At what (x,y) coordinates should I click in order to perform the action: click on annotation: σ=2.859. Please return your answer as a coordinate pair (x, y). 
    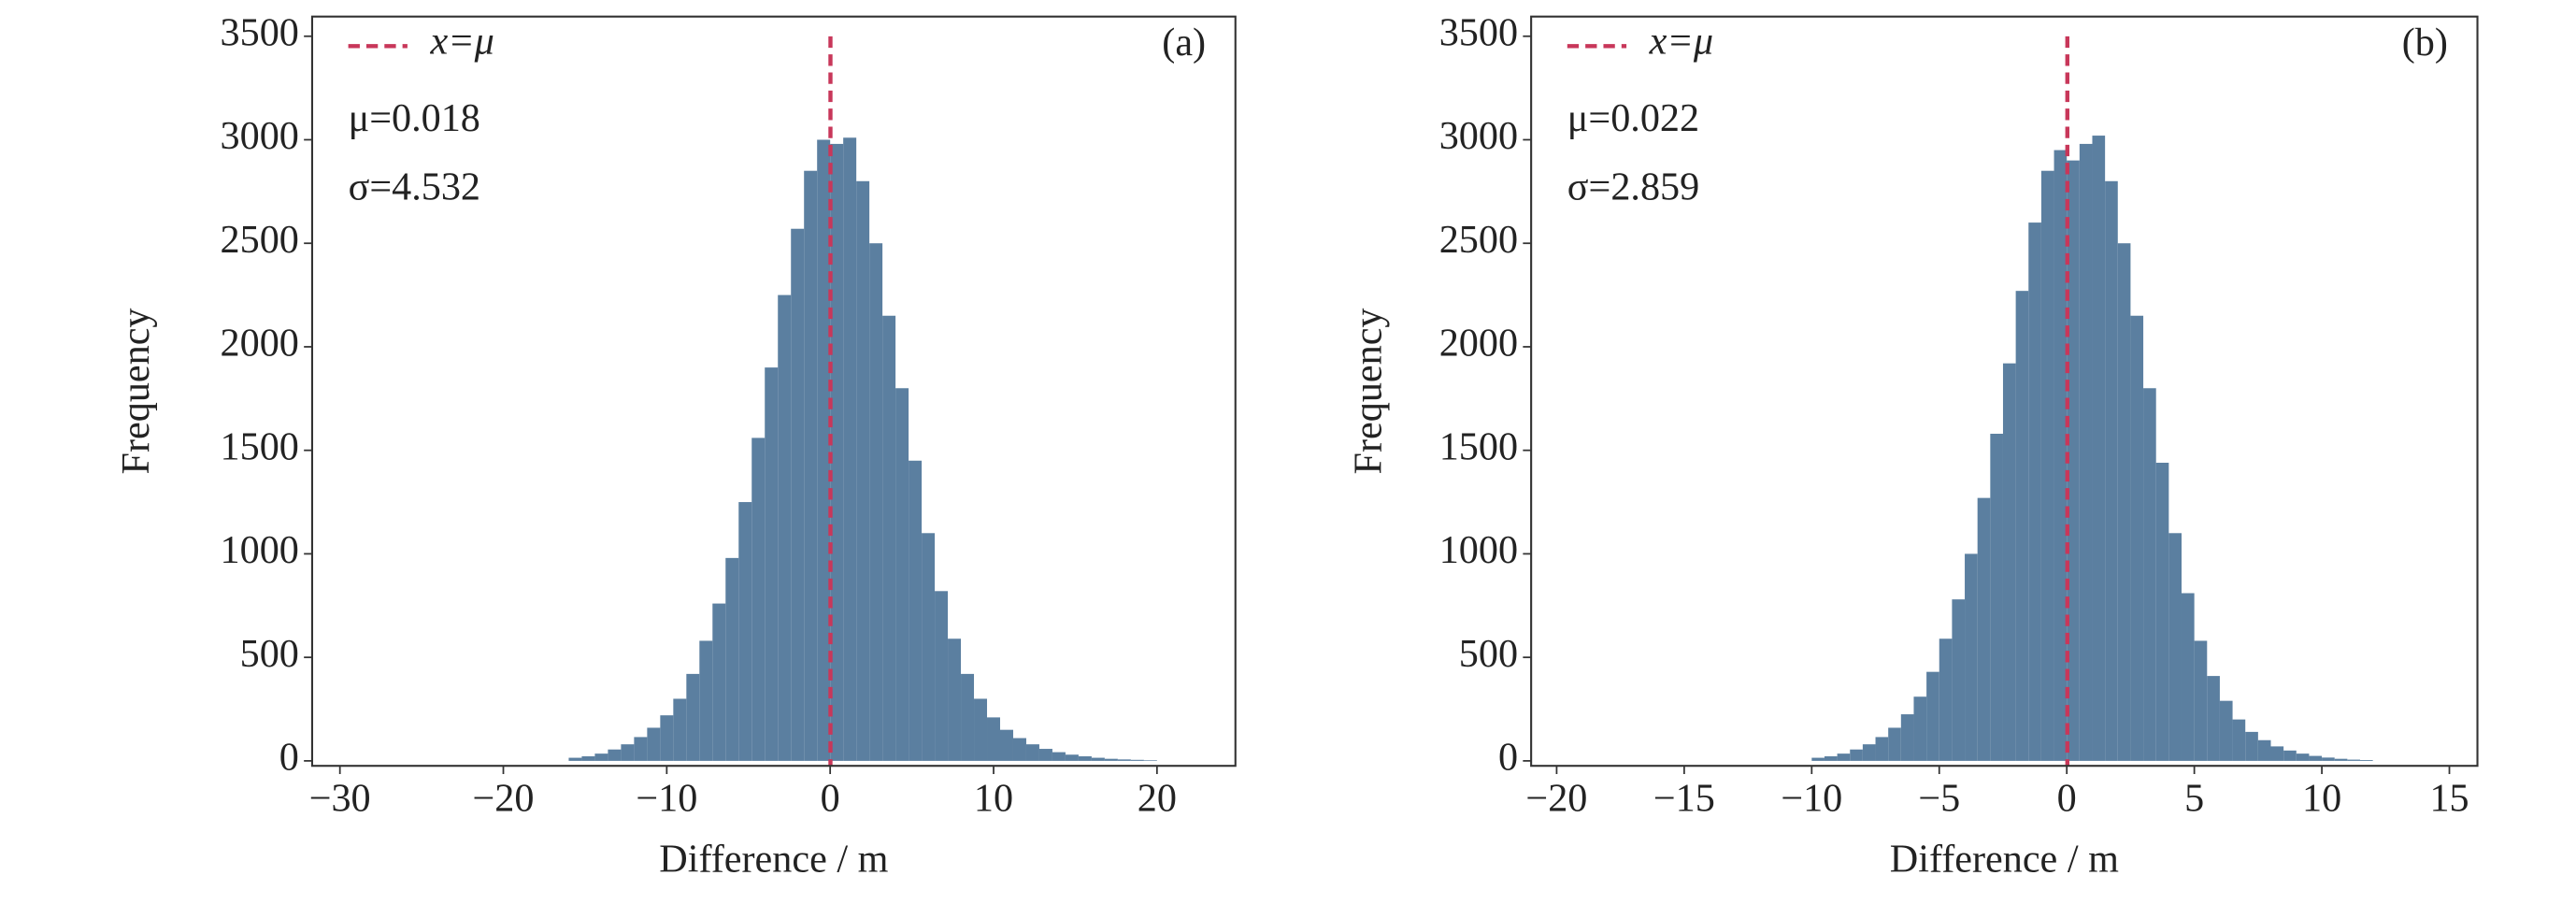
    Looking at the image, I should click on (1633, 187).